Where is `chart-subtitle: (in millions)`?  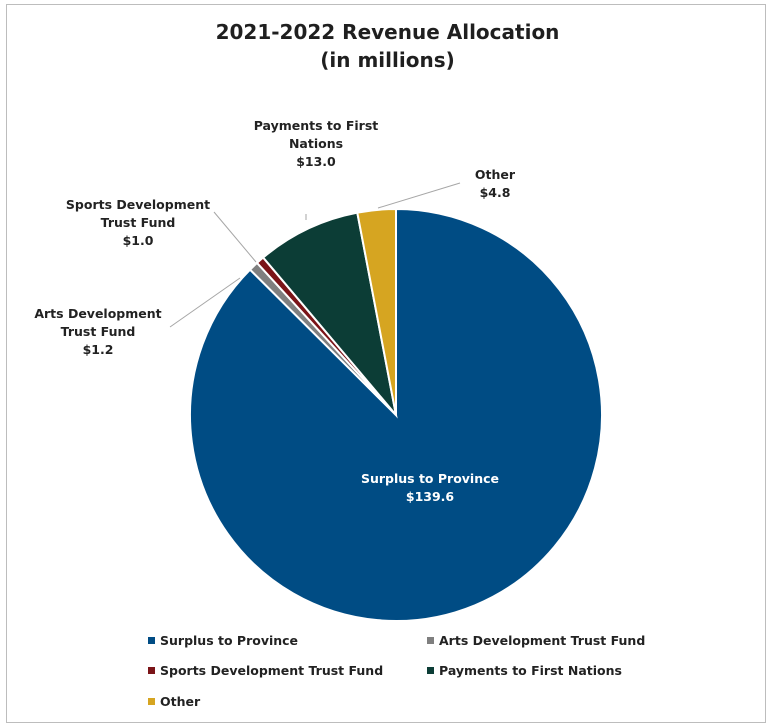 chart-subtitle: (in millions) is located at coordinates (387, 60).